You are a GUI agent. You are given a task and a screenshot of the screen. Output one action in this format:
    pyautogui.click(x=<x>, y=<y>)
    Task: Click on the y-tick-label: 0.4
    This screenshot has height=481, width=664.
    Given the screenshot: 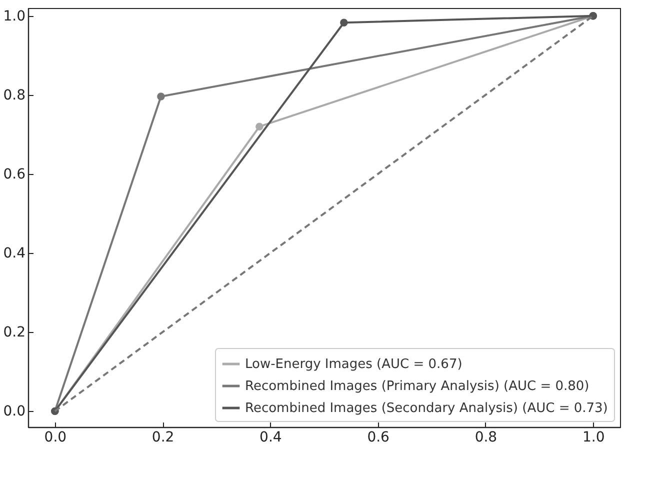 What is the action you would take?
    pyautogui.click(x=14, y=254)
    